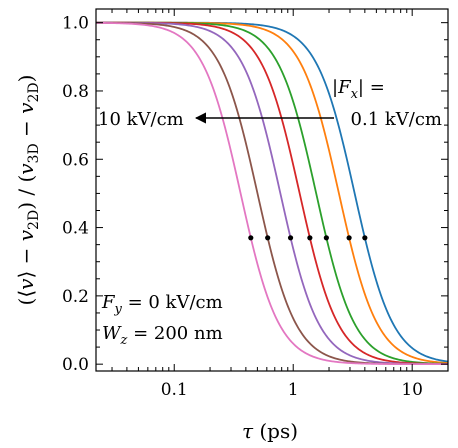 This screenshot has width=458, height=448. What do you see at coordinates (75, 92) in the screenshot?
I see `y-tick-label: 0.8` at bounding box center [75, 92].